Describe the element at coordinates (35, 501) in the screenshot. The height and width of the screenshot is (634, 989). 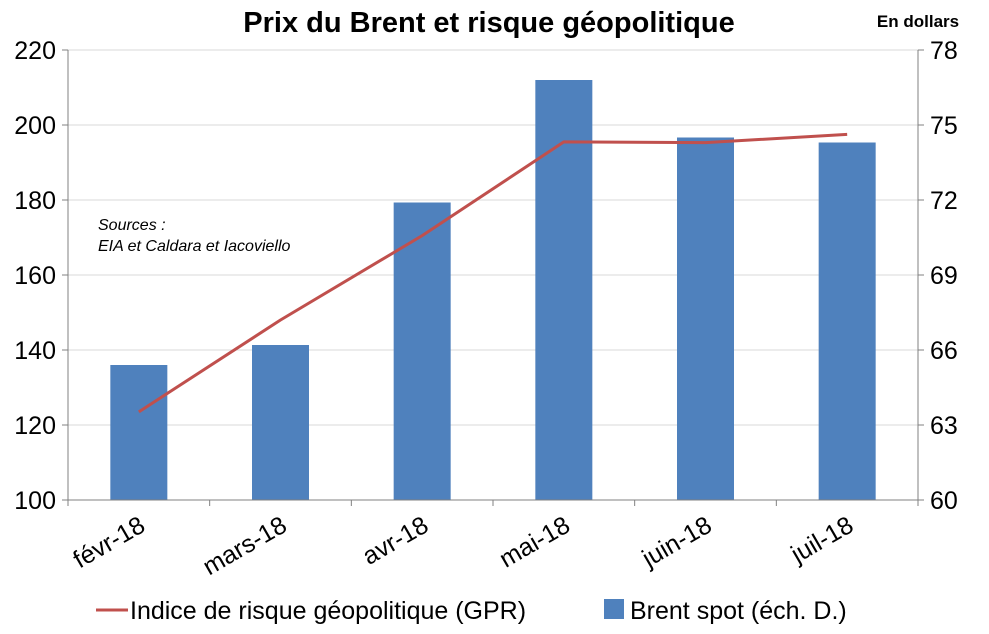
I see `left-tick-label: 100` at that location.